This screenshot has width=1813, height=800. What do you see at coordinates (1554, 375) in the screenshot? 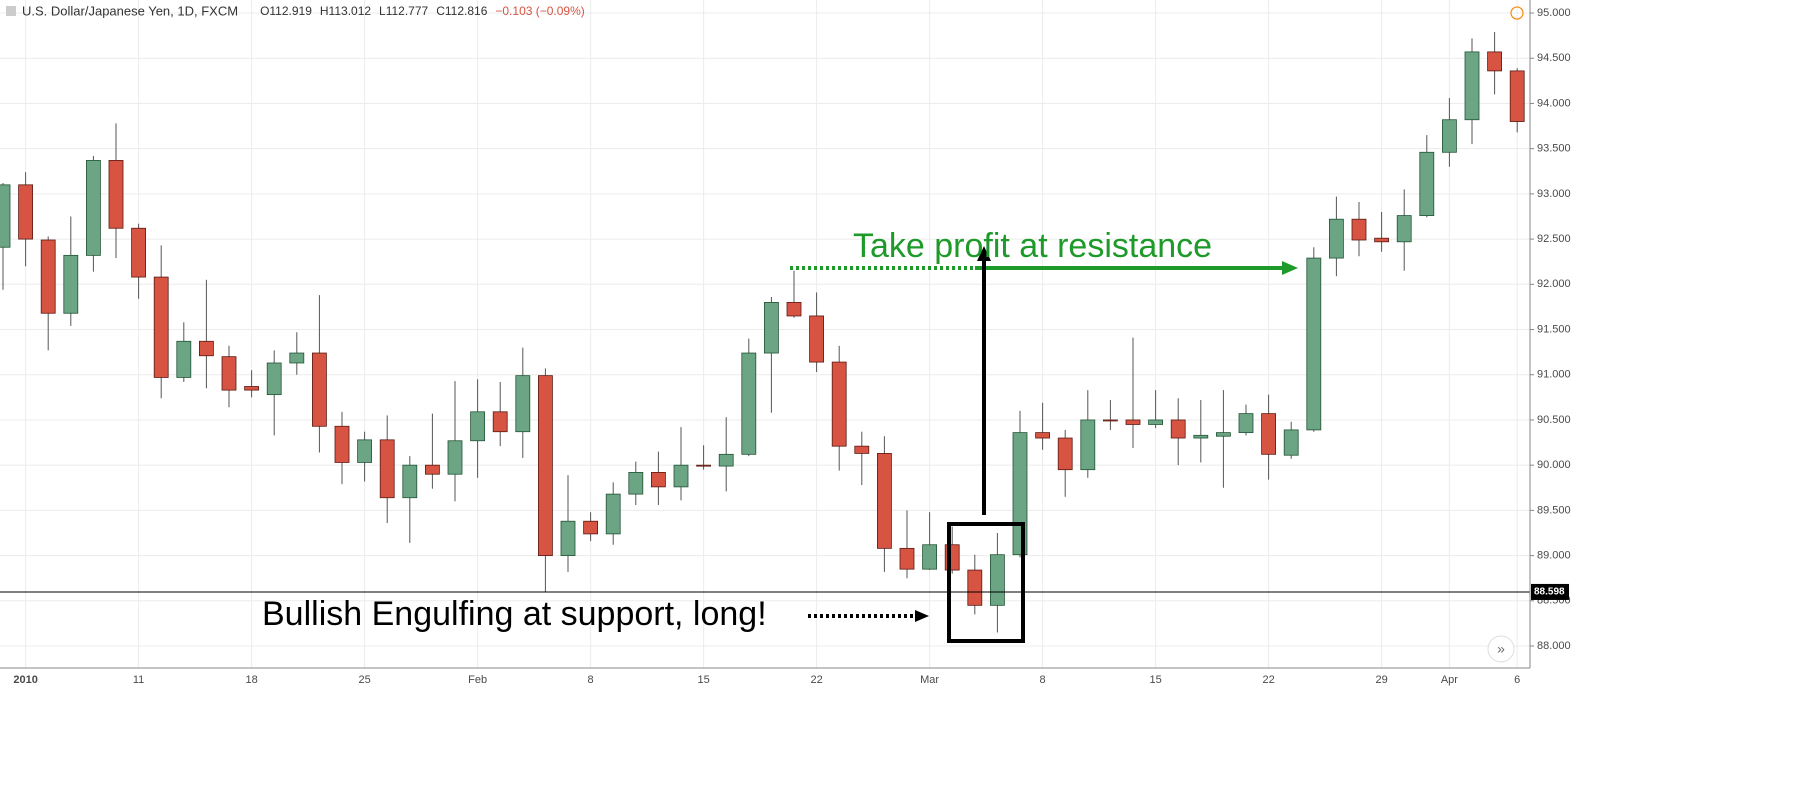
I see `y-tick-label: 91.000` at bounding box center [1554, 375].